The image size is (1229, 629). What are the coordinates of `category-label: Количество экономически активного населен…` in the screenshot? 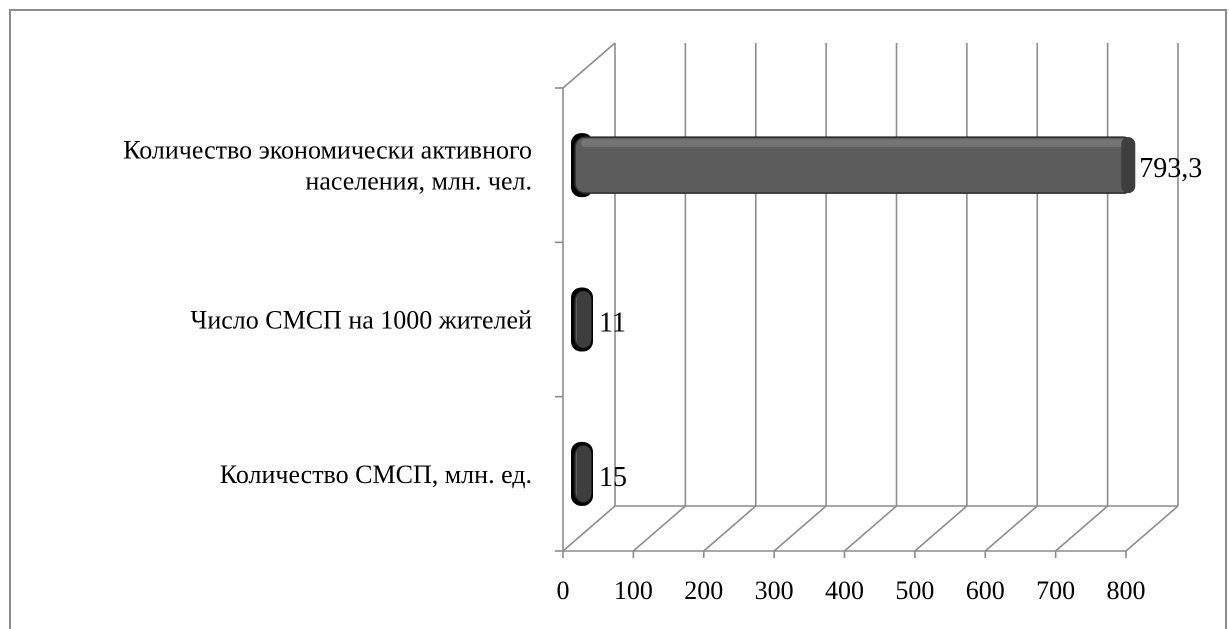 It's located at (327, 166).